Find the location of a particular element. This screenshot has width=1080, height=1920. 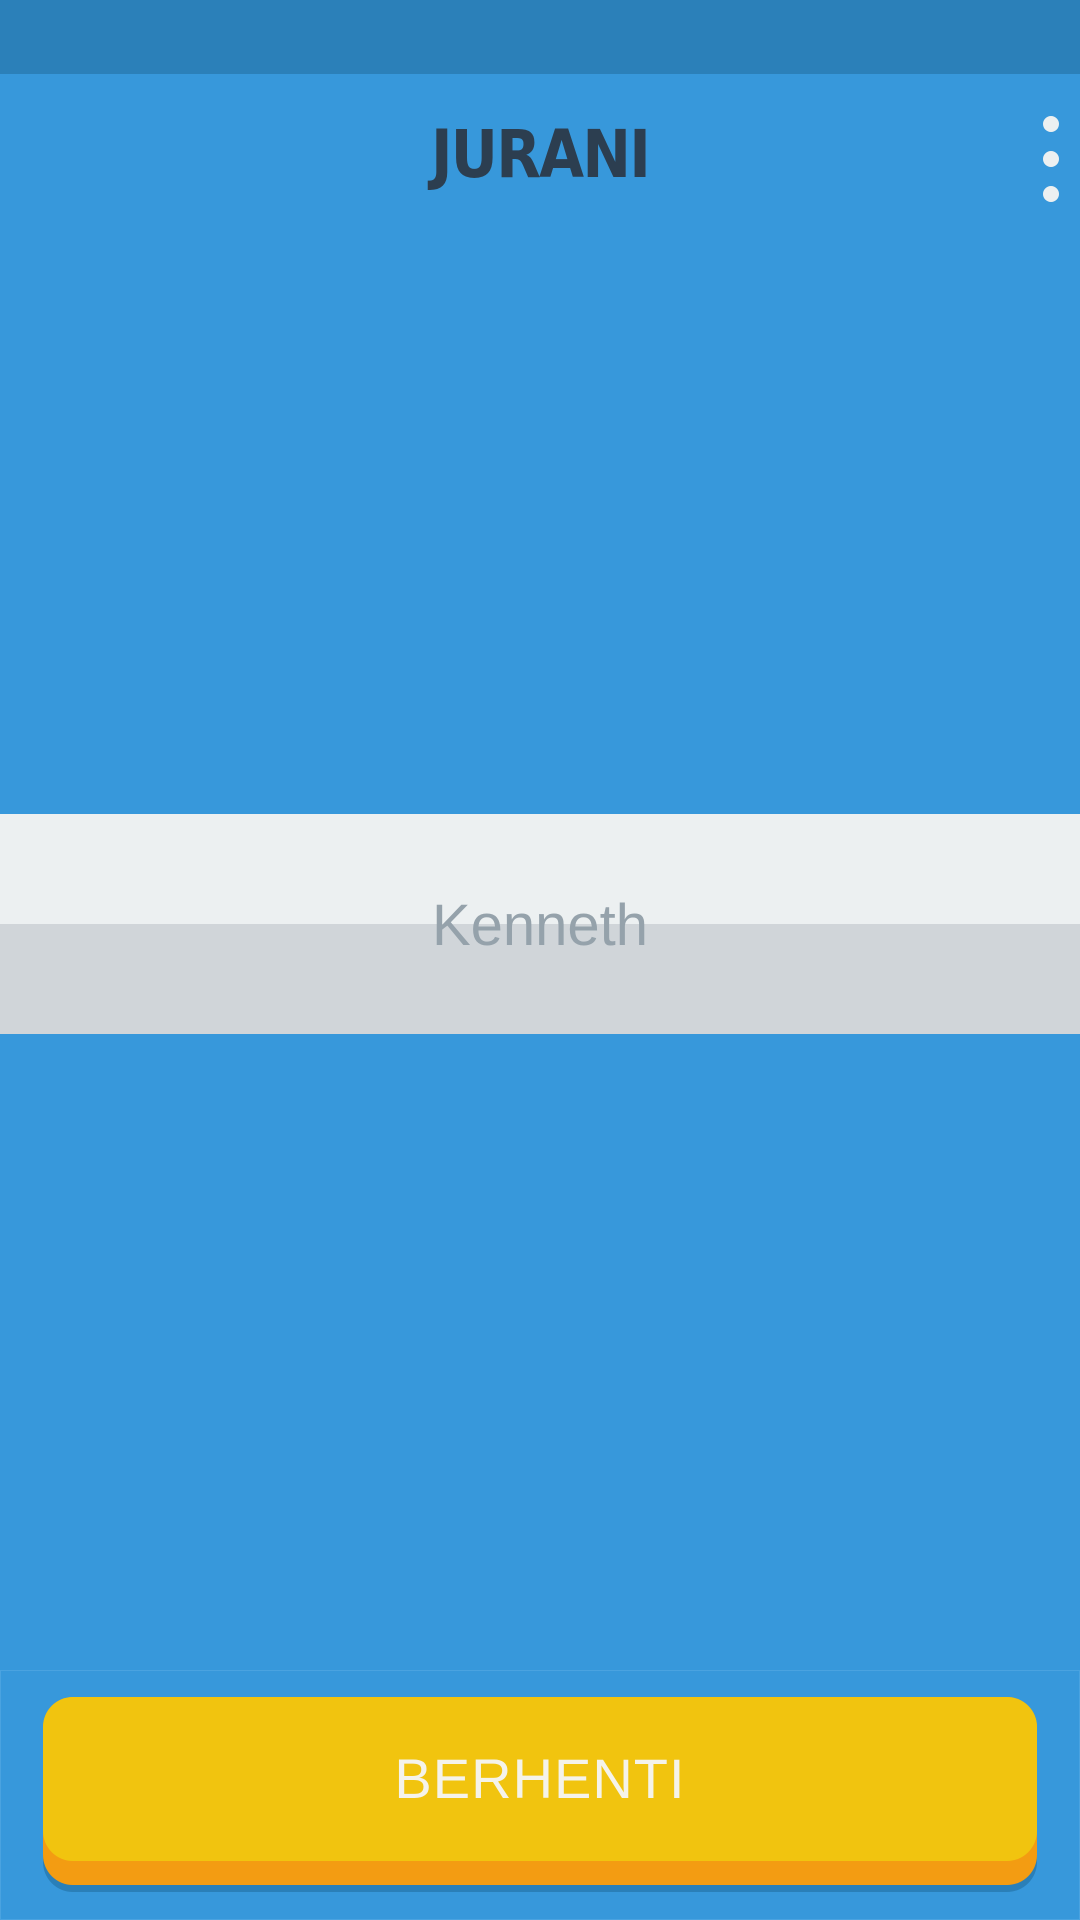

stop-button: BERHENTI is located at coordinates (540, 1779).